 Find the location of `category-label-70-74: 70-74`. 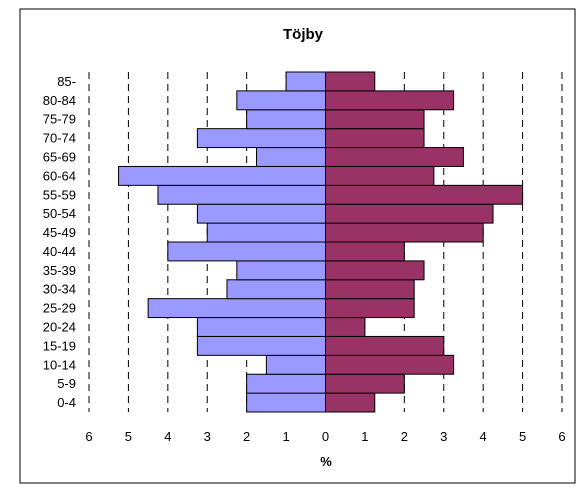

category-label-70-74: 70-74 is located at coordinates (59, 138).